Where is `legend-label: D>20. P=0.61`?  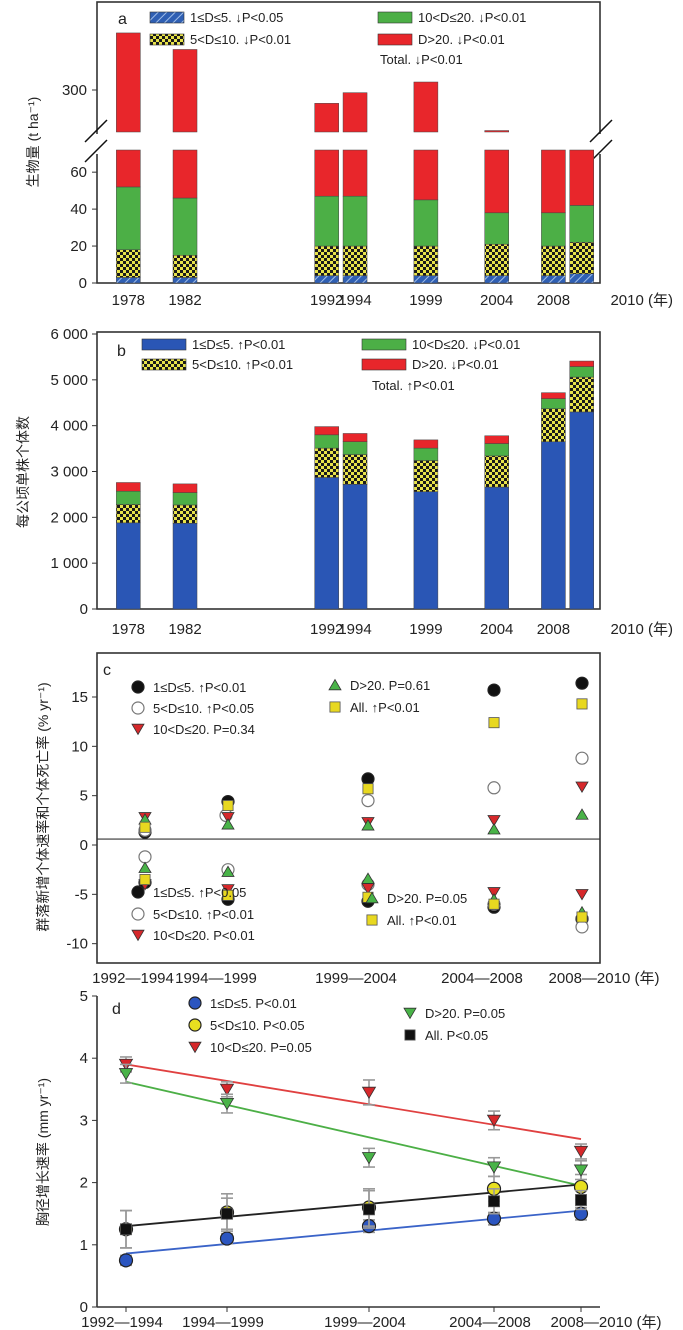
legend-label: D>20. P=0.61 is located at coordinates (390, 685).